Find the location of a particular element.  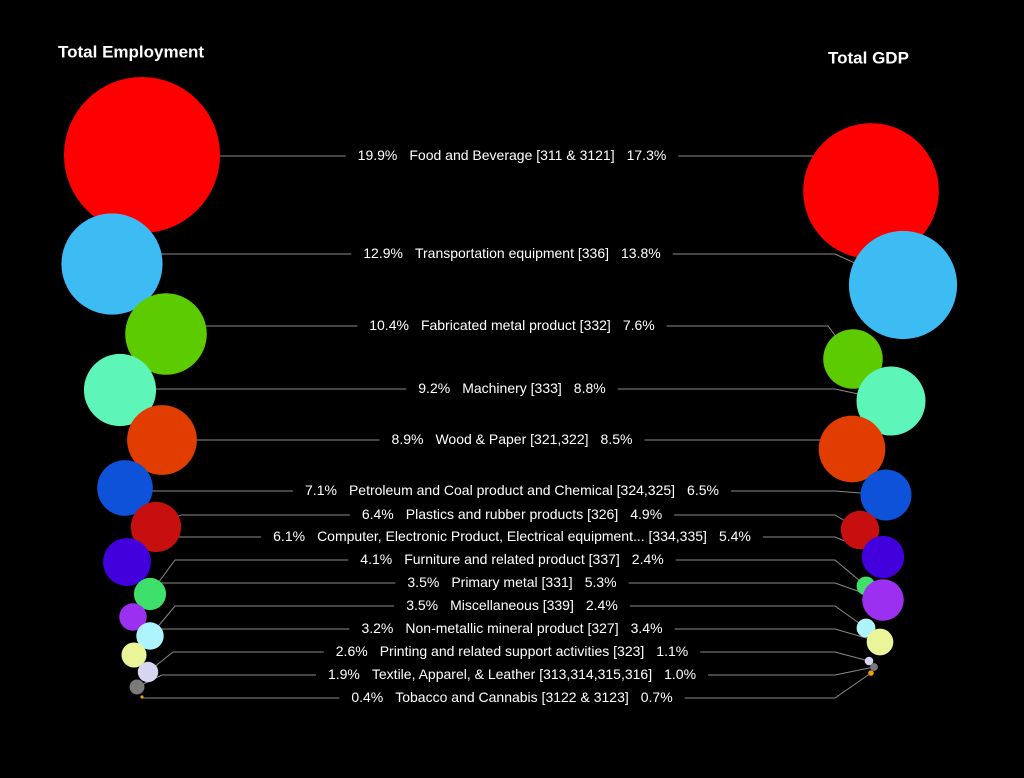

category-name: Fabricated metal product [332] is located at coordinates (516, 325).